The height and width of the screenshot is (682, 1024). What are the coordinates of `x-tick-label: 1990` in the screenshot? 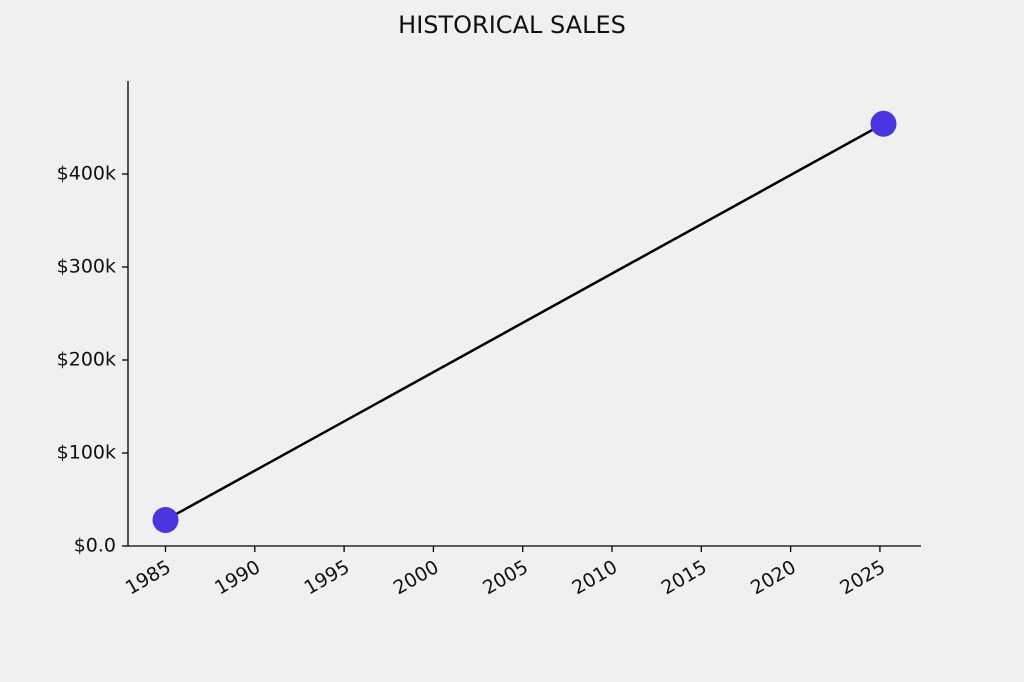 It's located at (237, 577).